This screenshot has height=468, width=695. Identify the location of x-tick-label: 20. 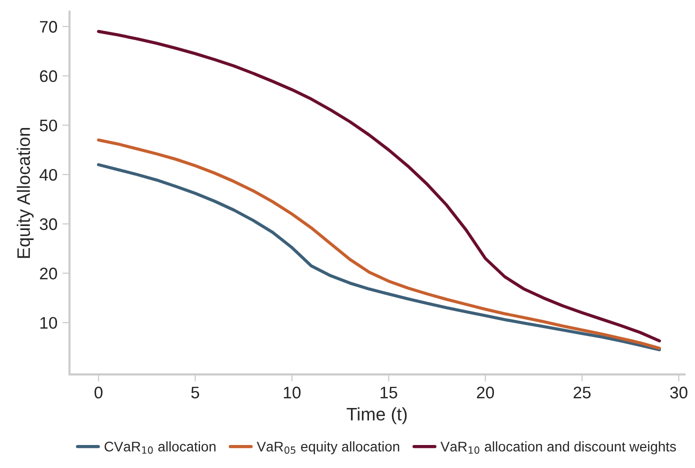
(485, 392).